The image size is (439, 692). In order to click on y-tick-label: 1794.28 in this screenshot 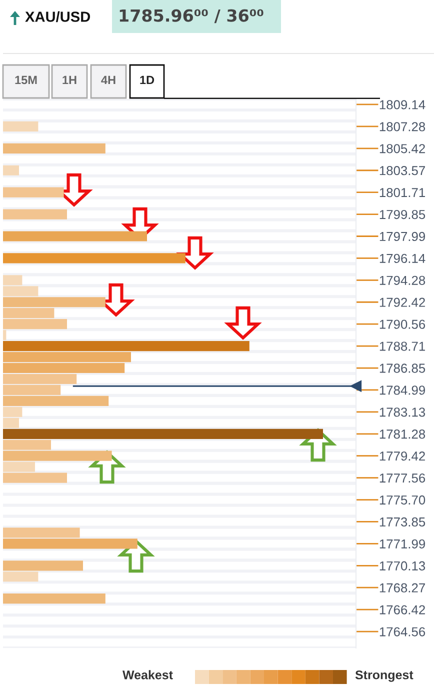, I will do `click(403, 280)`.